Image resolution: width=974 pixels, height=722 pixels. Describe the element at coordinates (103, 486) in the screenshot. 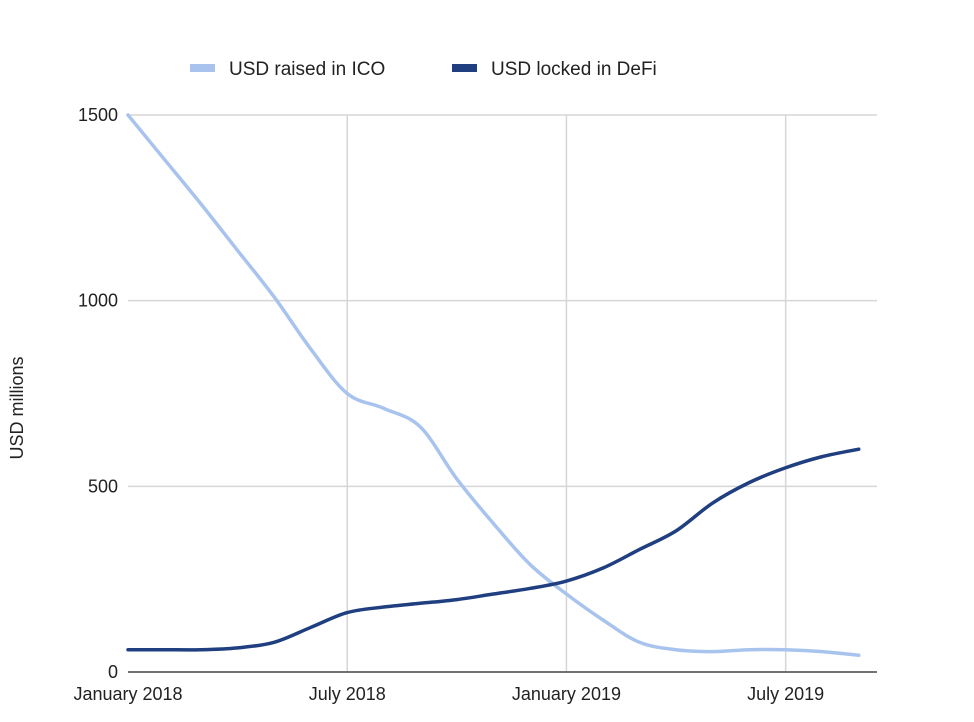

I see `y-tick-label: 500` at that location.